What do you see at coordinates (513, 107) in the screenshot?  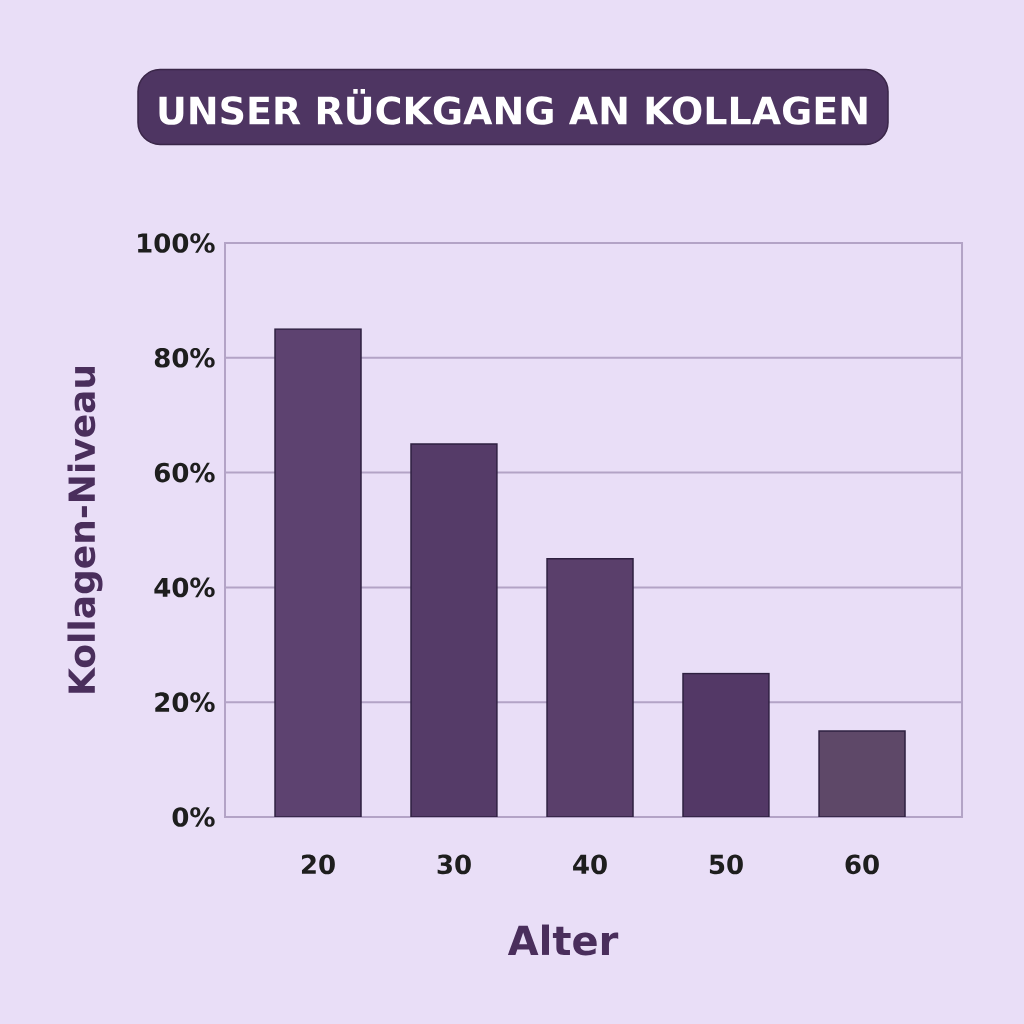 I see `chart-title: UNSER RÜCKGANG AN KOLLAGEN` at bounding box center [513, 107].